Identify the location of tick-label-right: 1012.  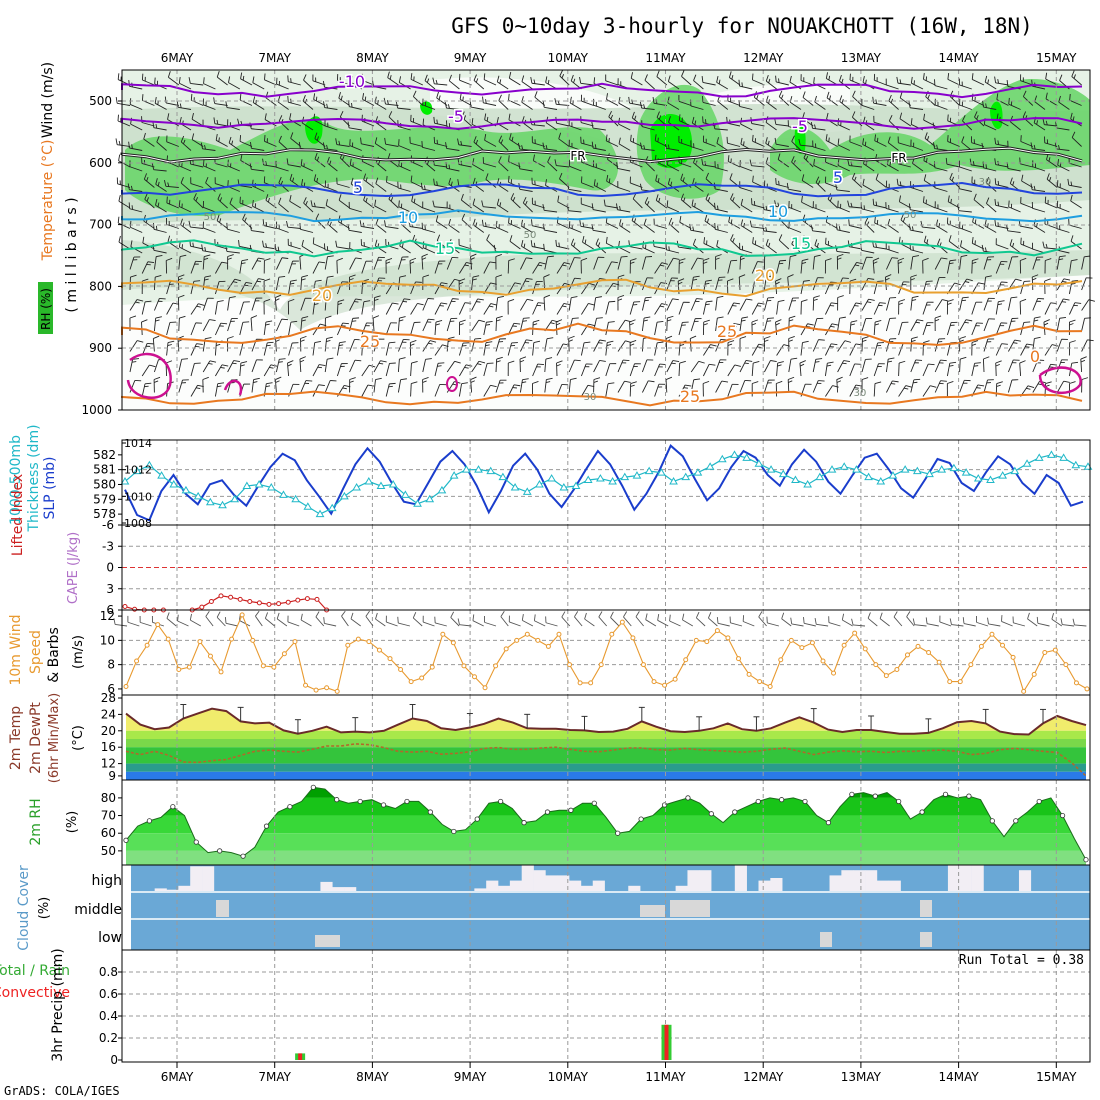
(138, 470).